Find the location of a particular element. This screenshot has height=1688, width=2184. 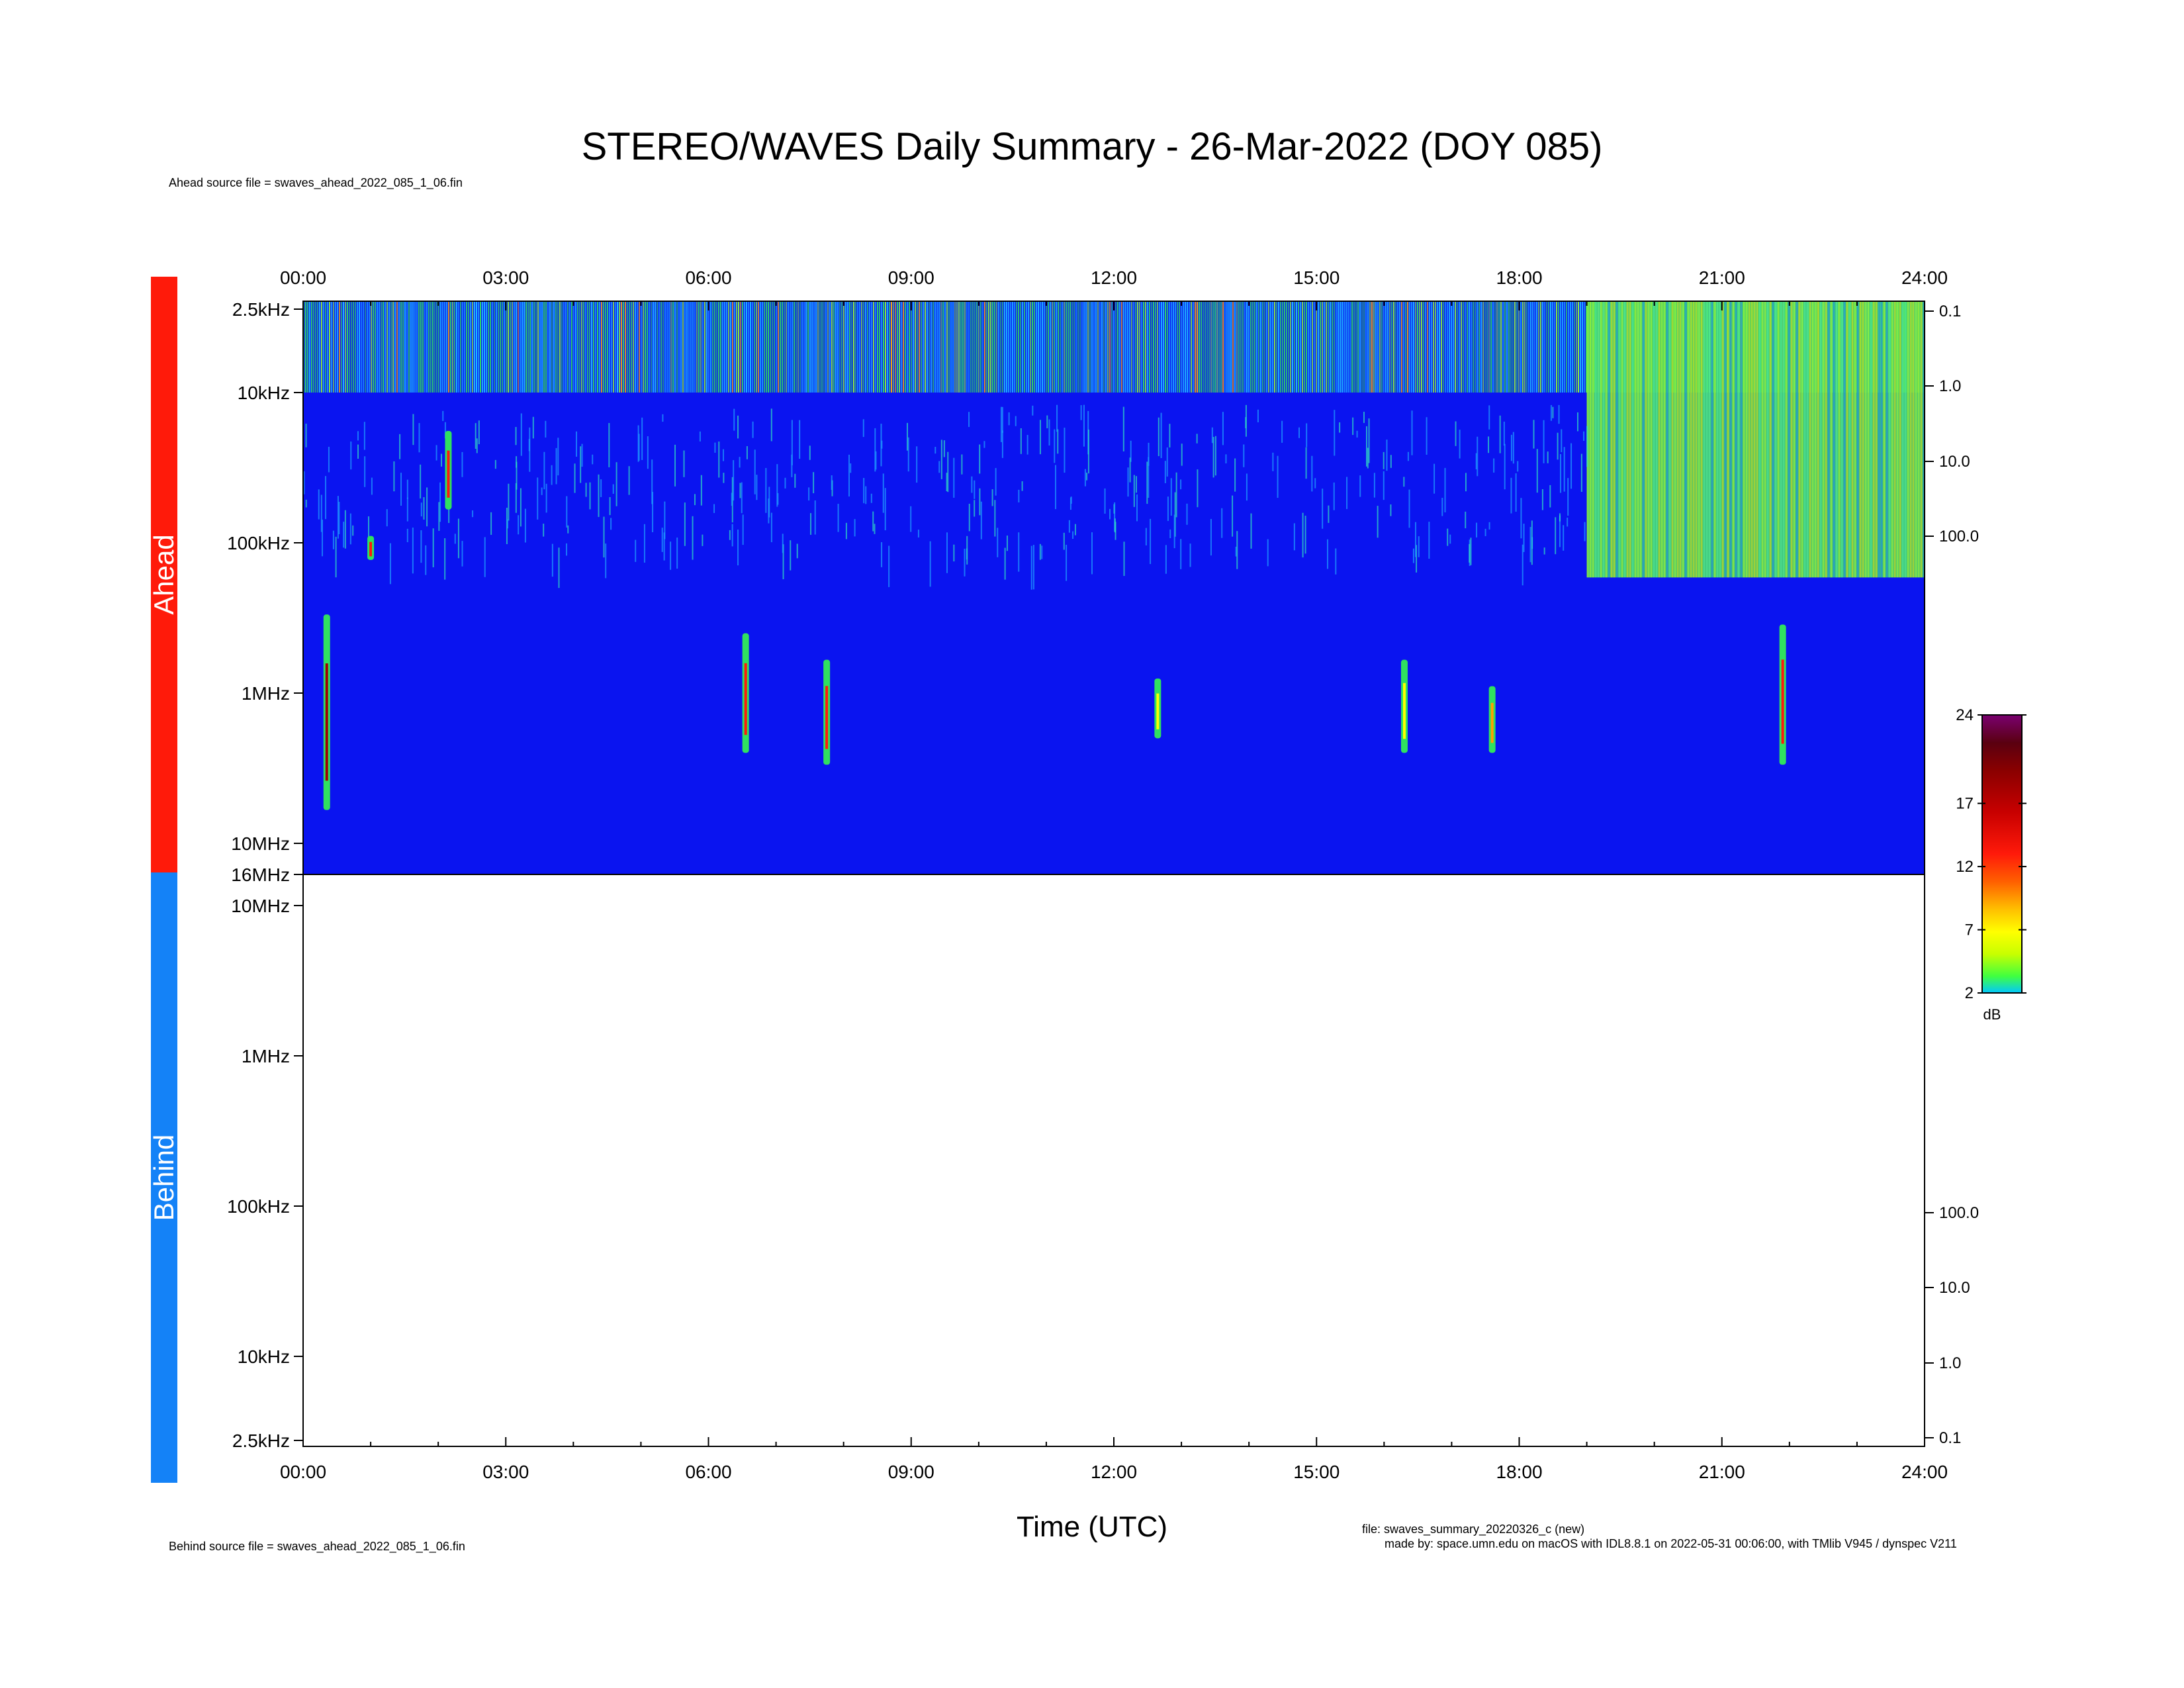

behind-right-tick-label: 0.1 is located at coordinates (1950, 1438).